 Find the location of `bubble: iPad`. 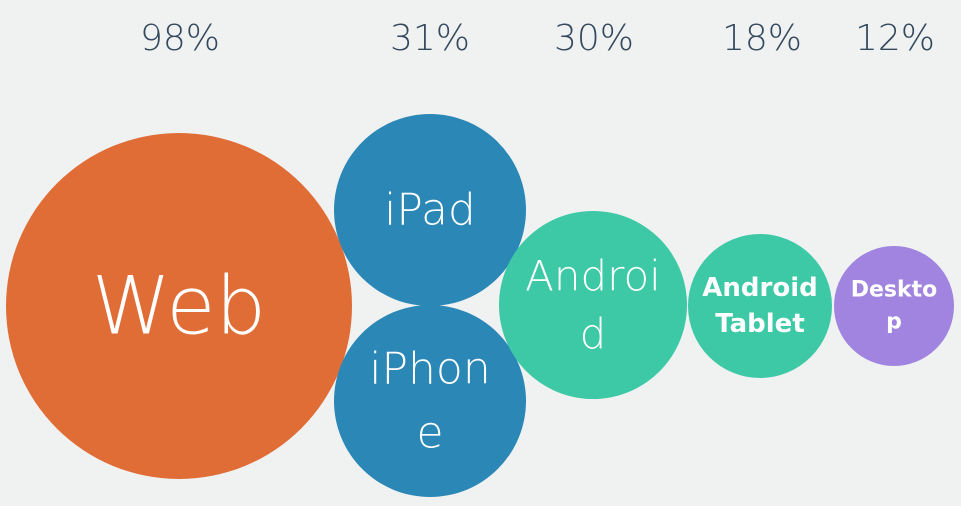

bubble: iPad is located at coordinates (430, 210).